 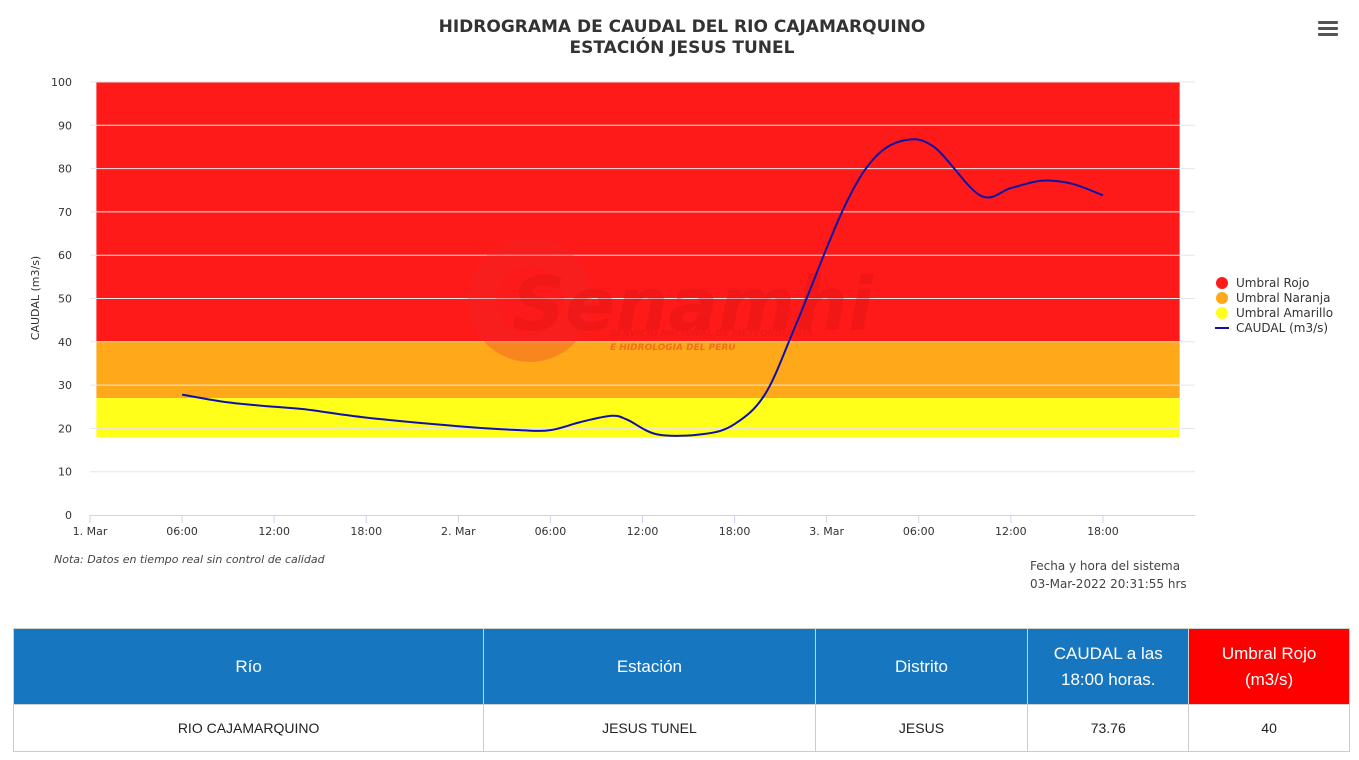 I want to click on x-tick-label-4: 2. Mar, so click(x=458, y=531).